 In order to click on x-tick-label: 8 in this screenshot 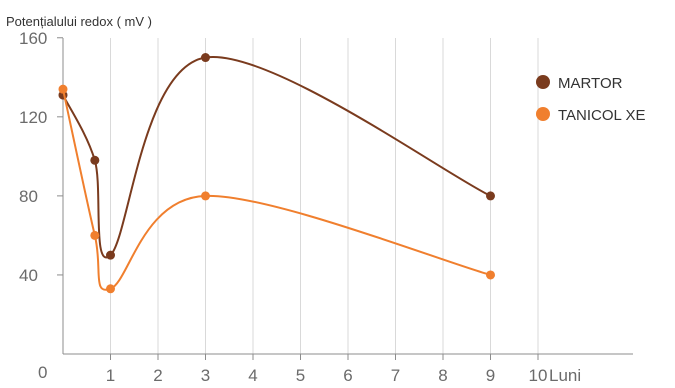, I will do `click(442, 375)`.